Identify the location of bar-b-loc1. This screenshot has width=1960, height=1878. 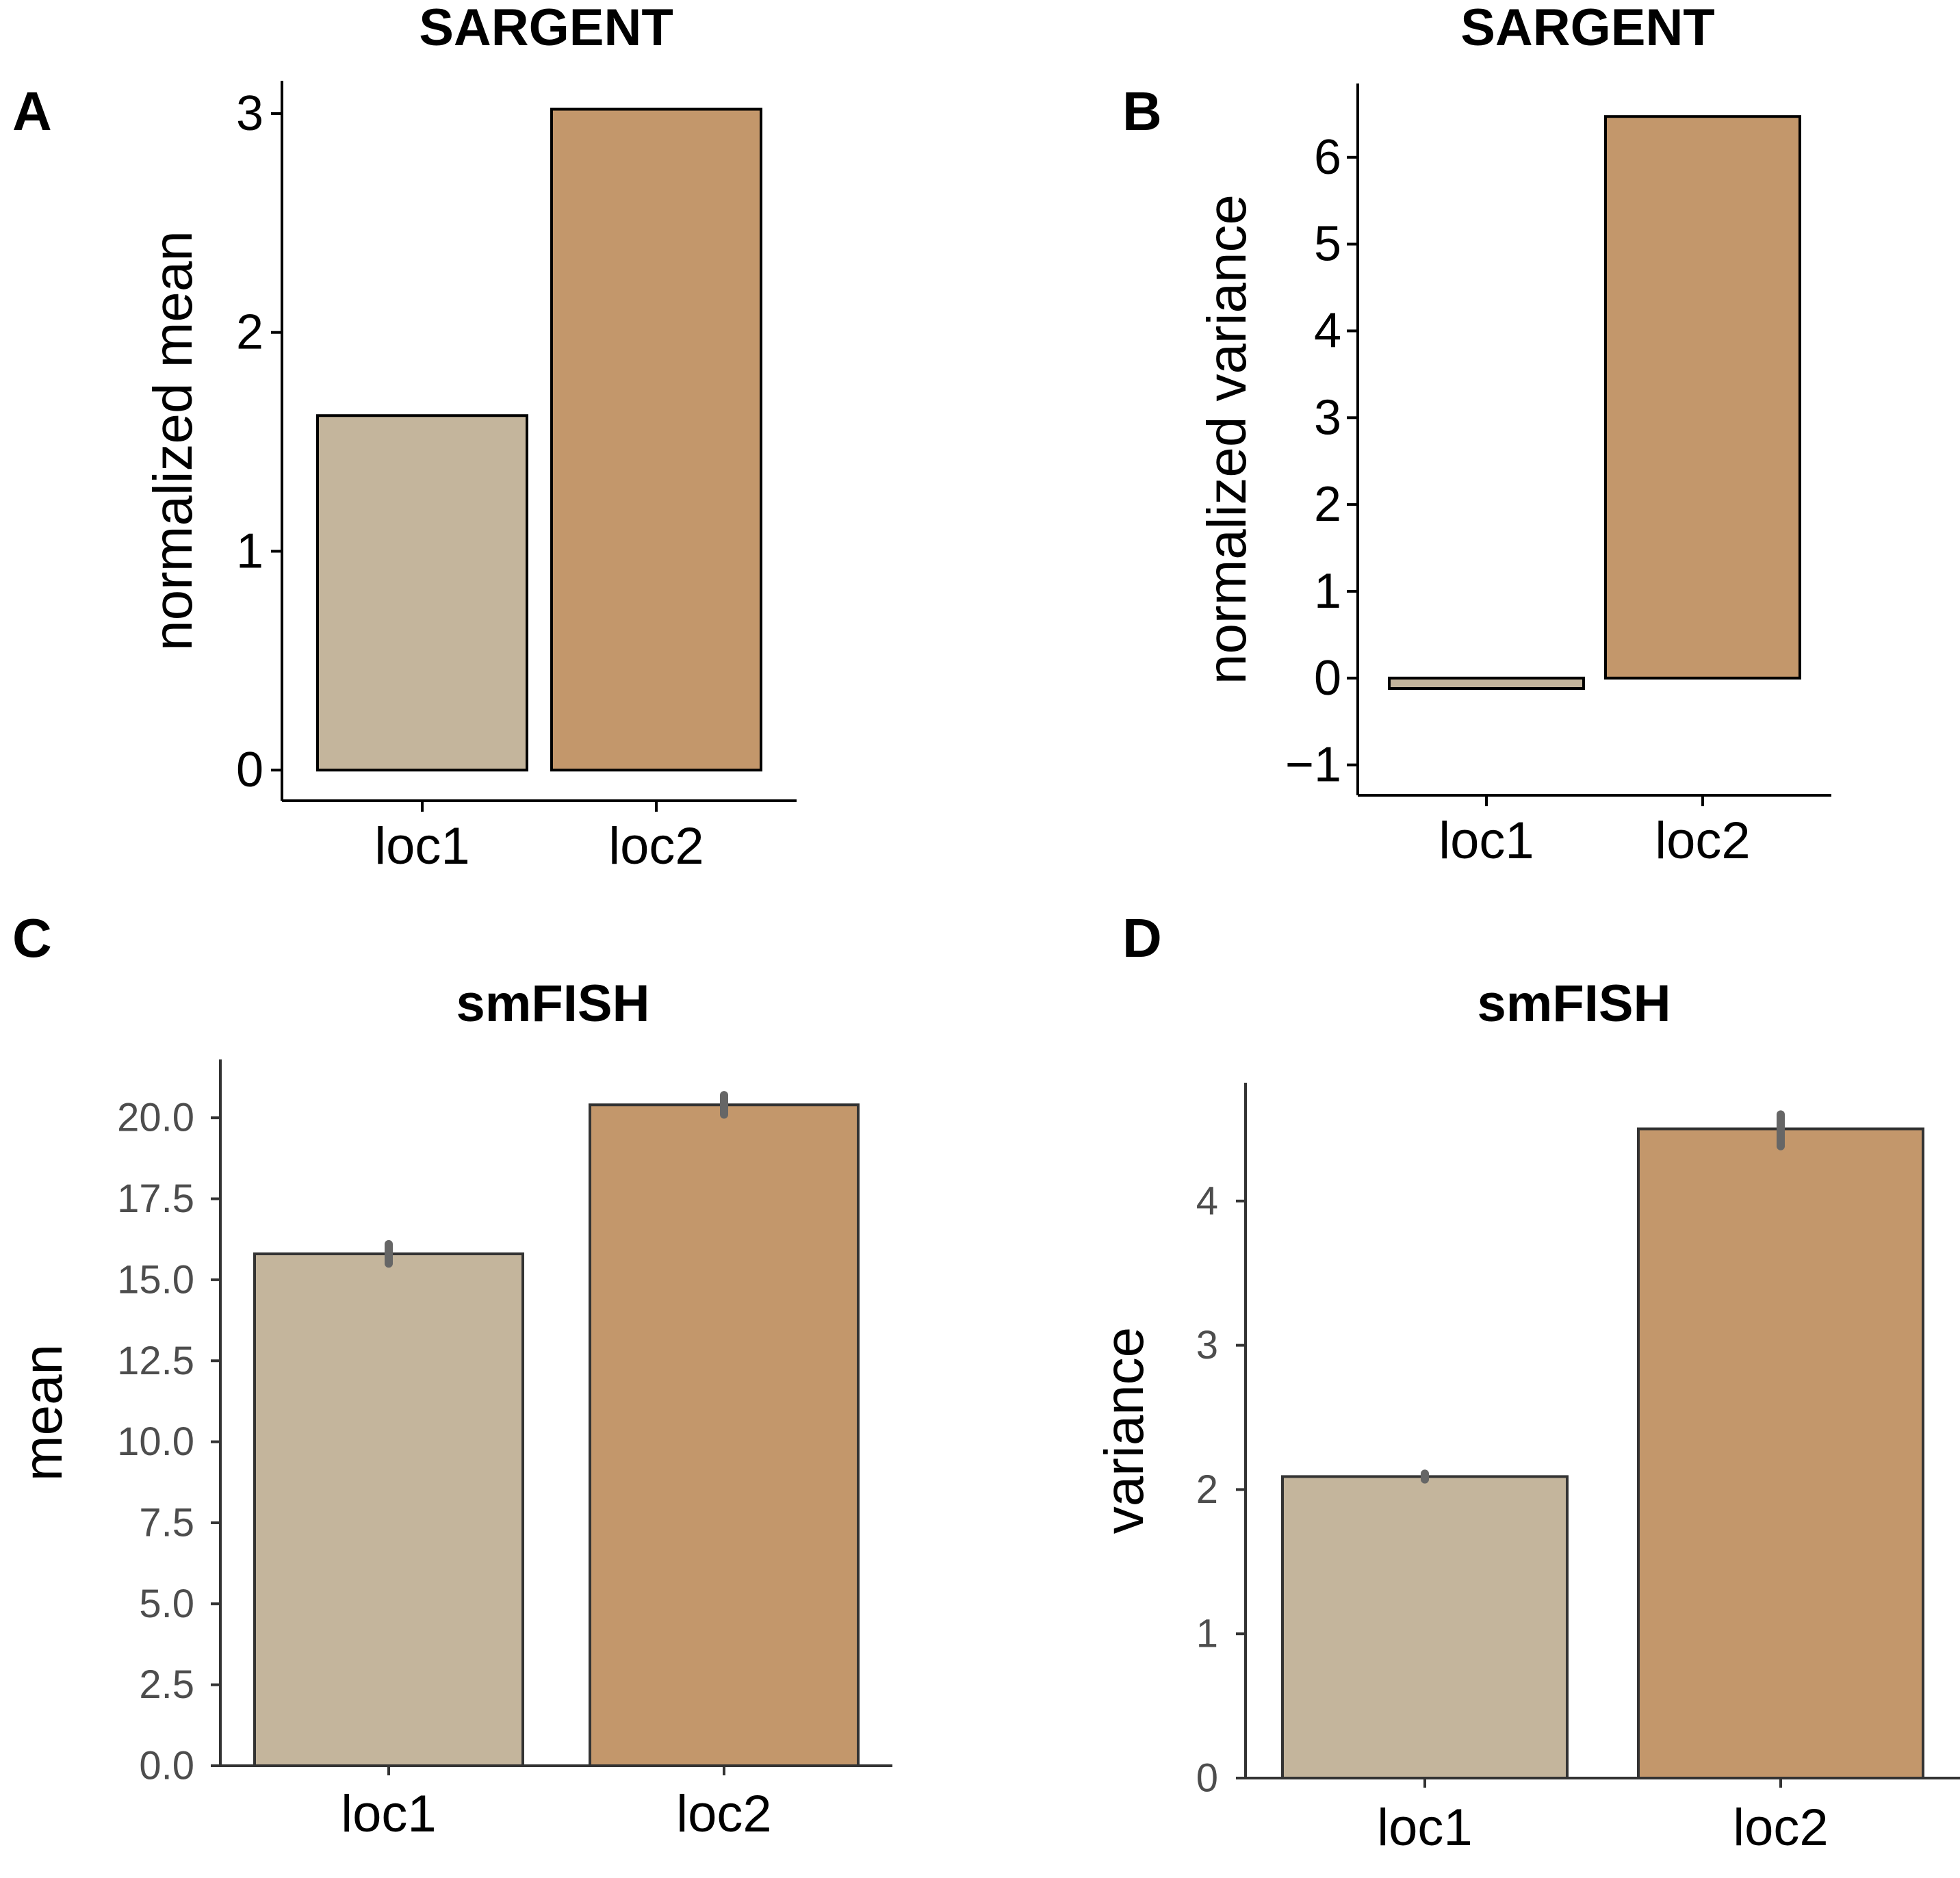
(1486, 683).